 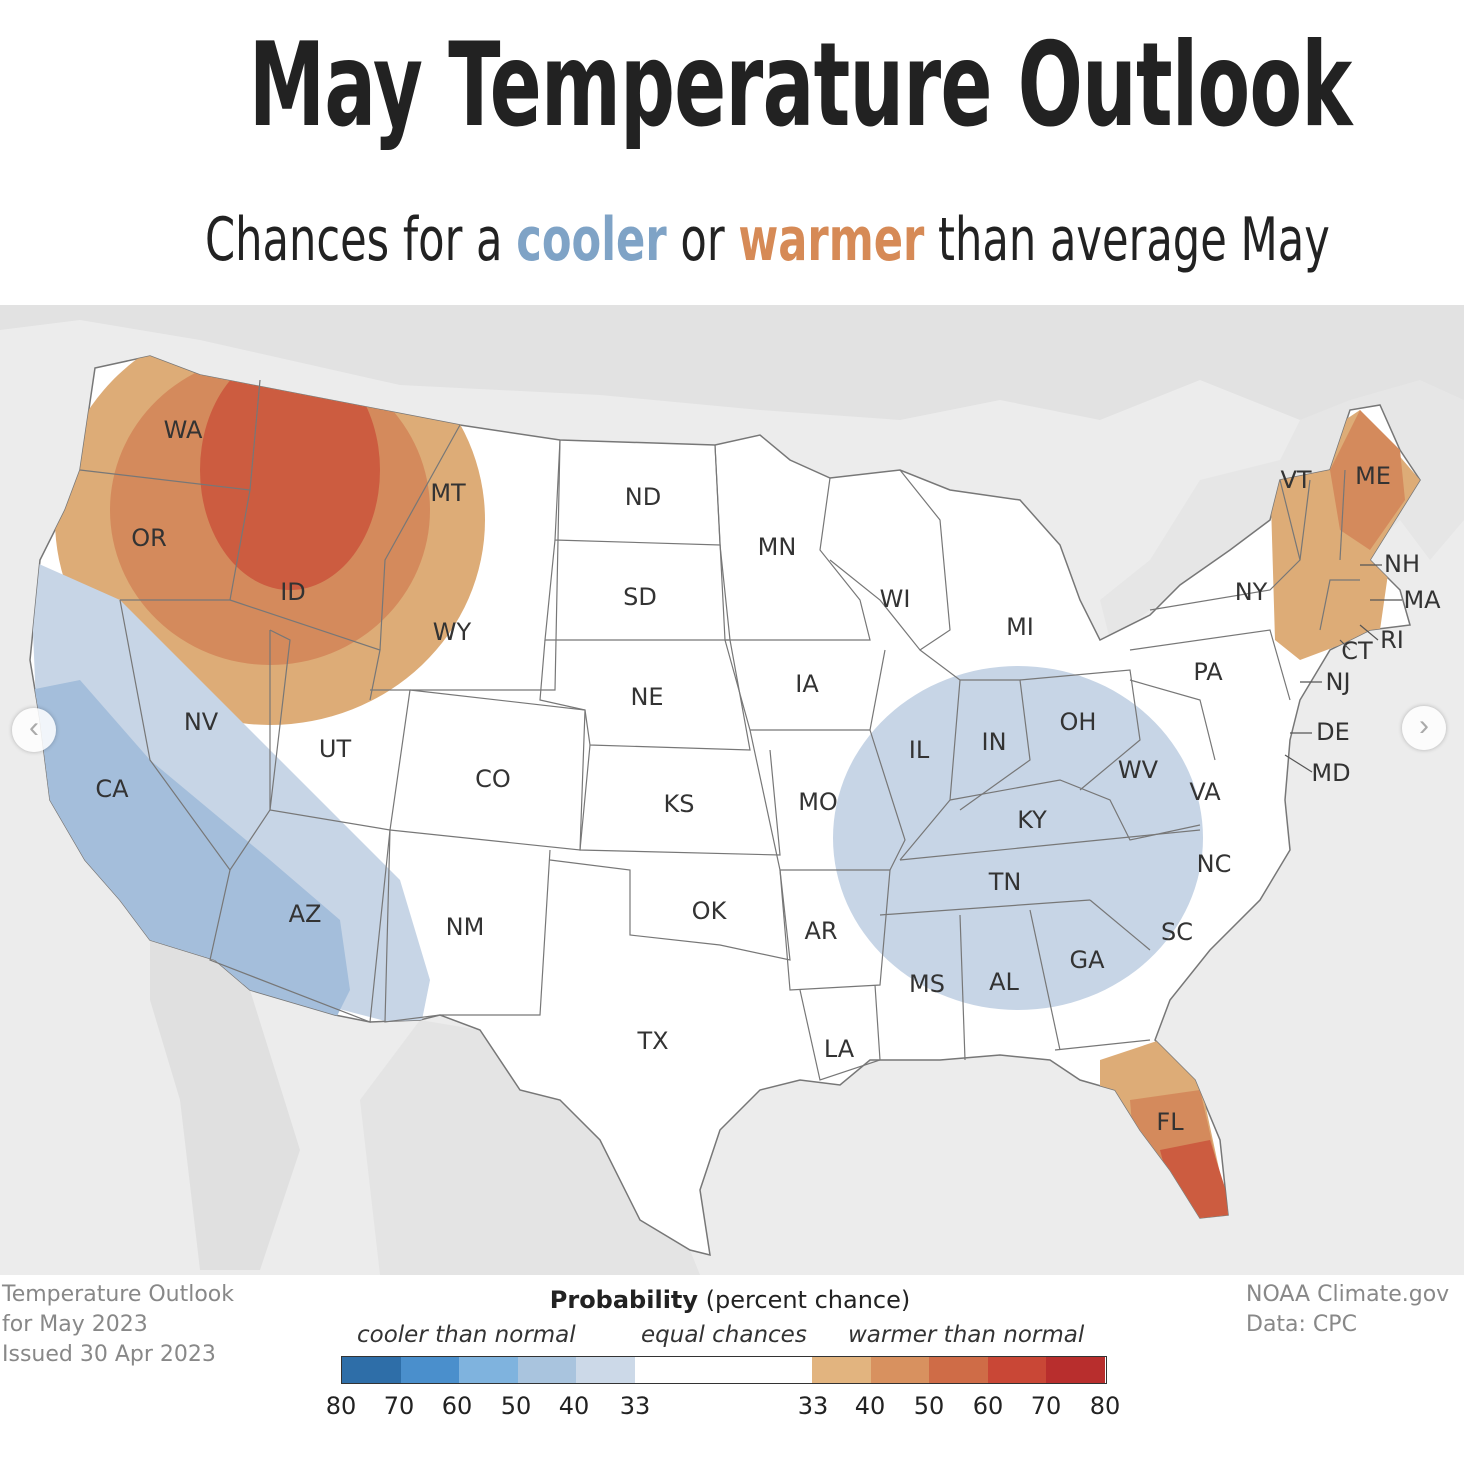 I want to click on label-ok: OK, so click(x=710, y=911).